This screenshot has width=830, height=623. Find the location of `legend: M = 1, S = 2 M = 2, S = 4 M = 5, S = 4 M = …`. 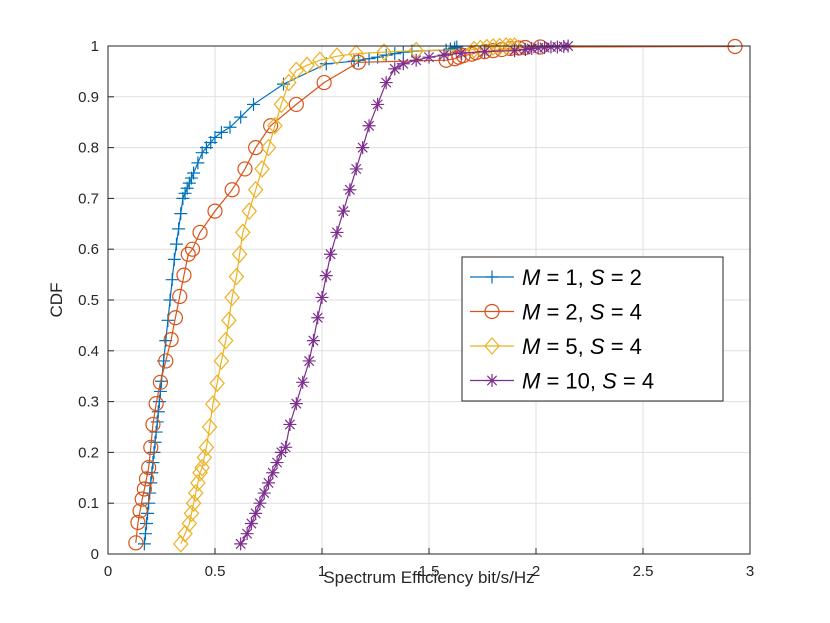

legend: M = 1, S = 2 M = 2, S = 4 M = 5, S = 4 M = … is located at coordinates (592, 329).